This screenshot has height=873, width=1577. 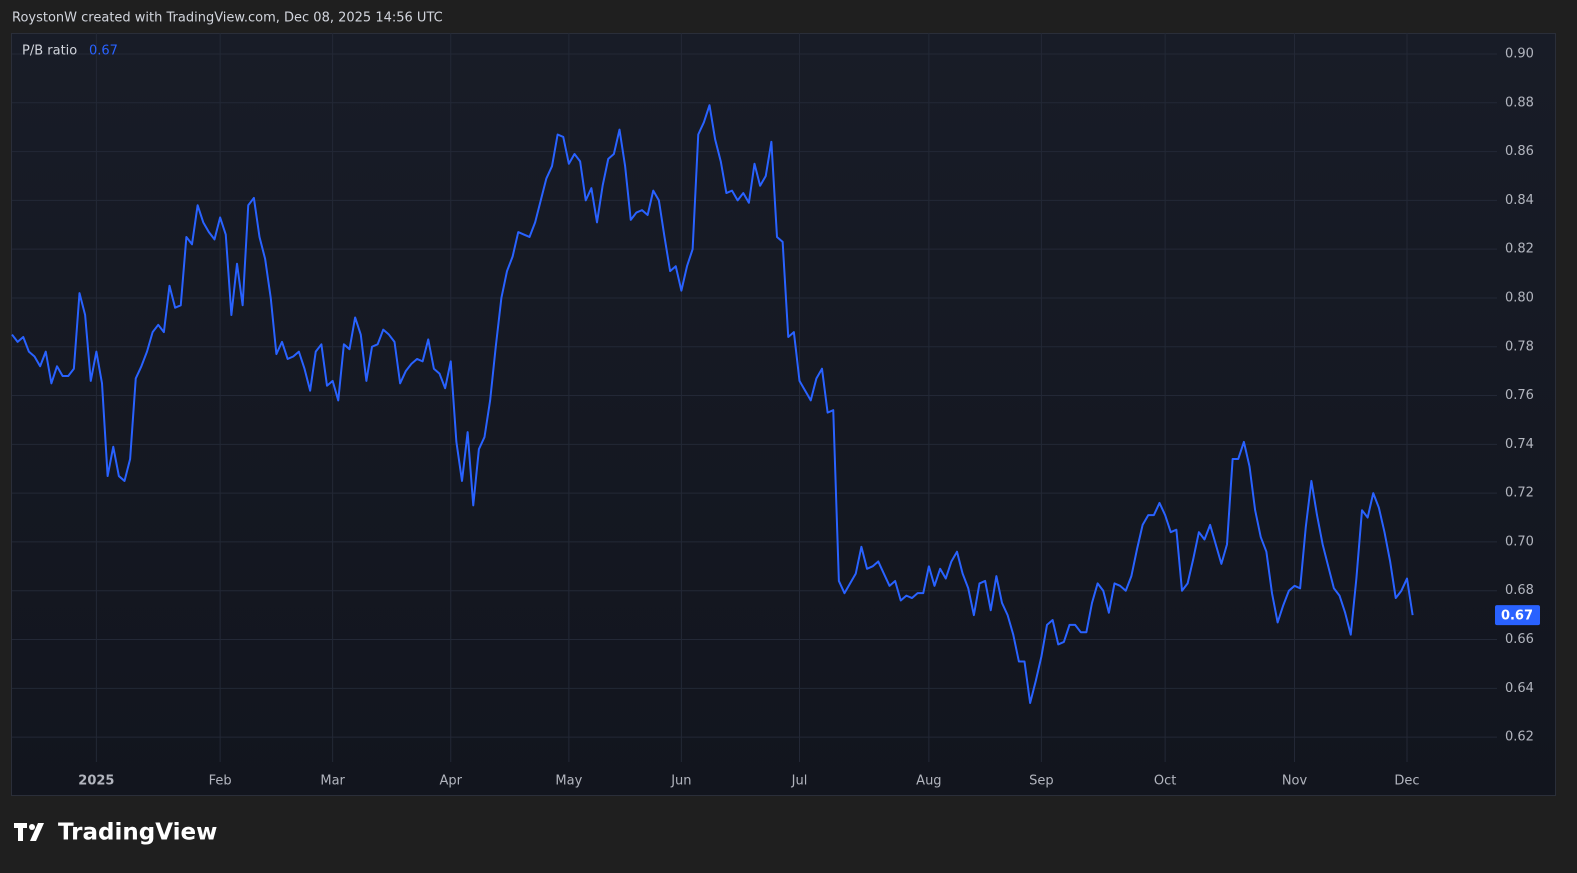 What do you see at coordinates (1519, 346) in the screenshot?
I see `y-tick-label: 0.78` at bounding box center [1519, 346].